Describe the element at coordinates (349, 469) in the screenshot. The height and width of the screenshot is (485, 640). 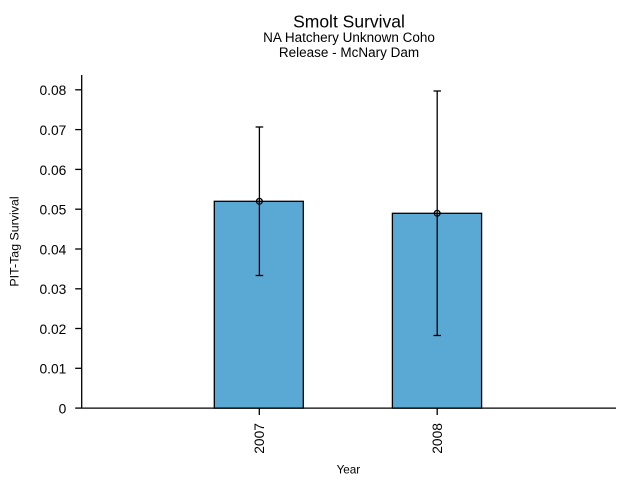
I see `svg-text: Year` at that location.